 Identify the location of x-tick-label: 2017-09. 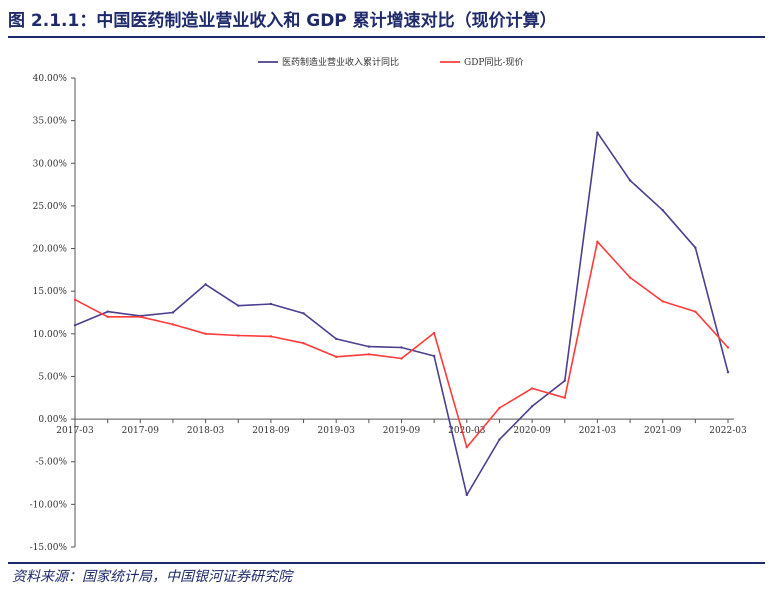
(141, 431).